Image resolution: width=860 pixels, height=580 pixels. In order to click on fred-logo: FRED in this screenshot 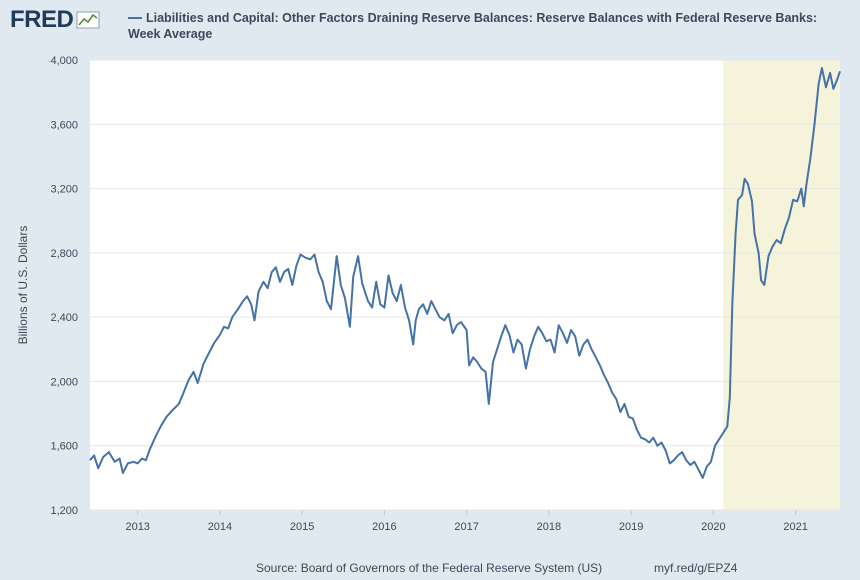, I will do `click(55, 20)`.